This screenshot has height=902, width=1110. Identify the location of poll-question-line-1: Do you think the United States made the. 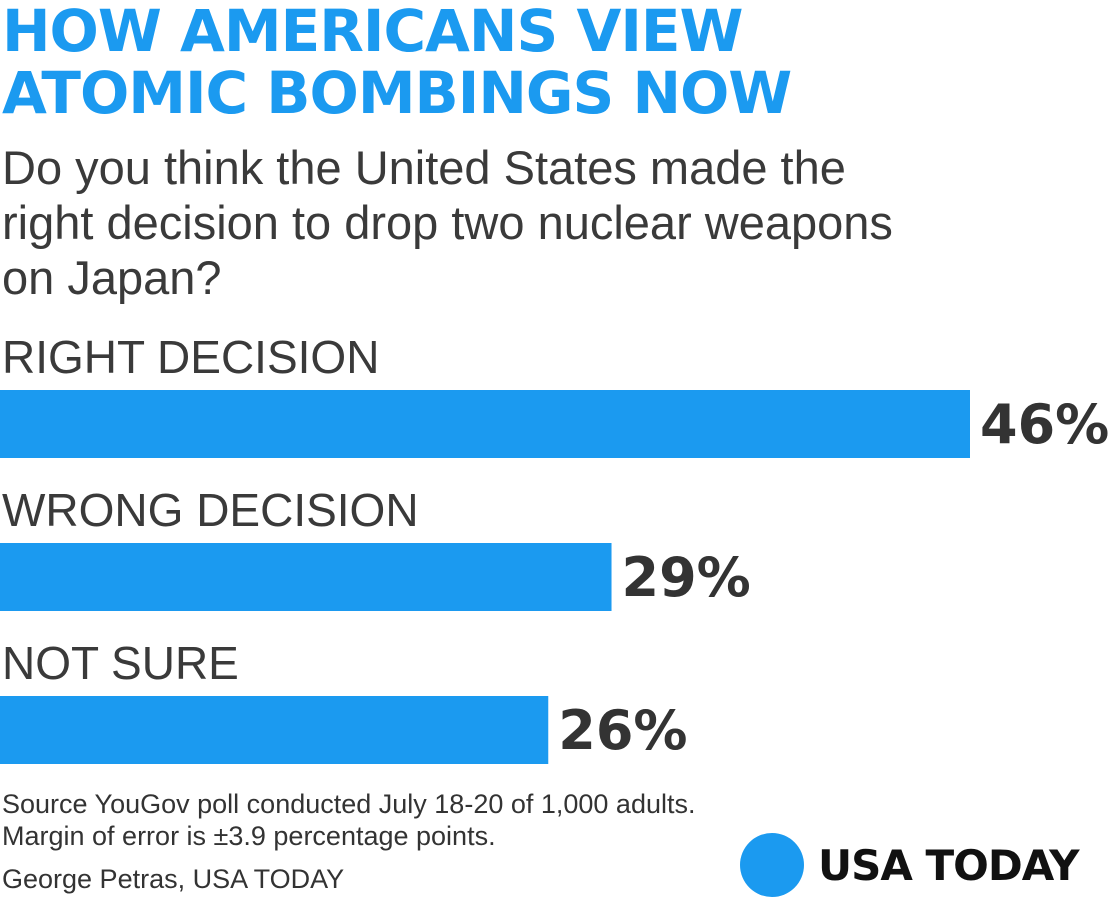
(424, 167).